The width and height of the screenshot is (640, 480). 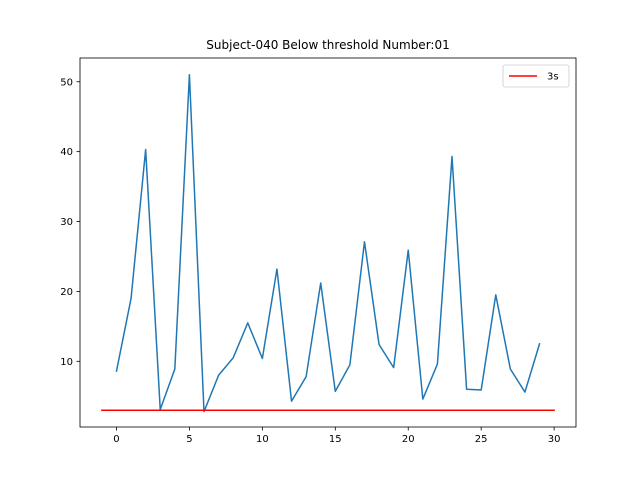 What do you see at coordinates (66, 152) in the screenshot?
I see `y-tick-label: 40` at bounding box center [66, 152].